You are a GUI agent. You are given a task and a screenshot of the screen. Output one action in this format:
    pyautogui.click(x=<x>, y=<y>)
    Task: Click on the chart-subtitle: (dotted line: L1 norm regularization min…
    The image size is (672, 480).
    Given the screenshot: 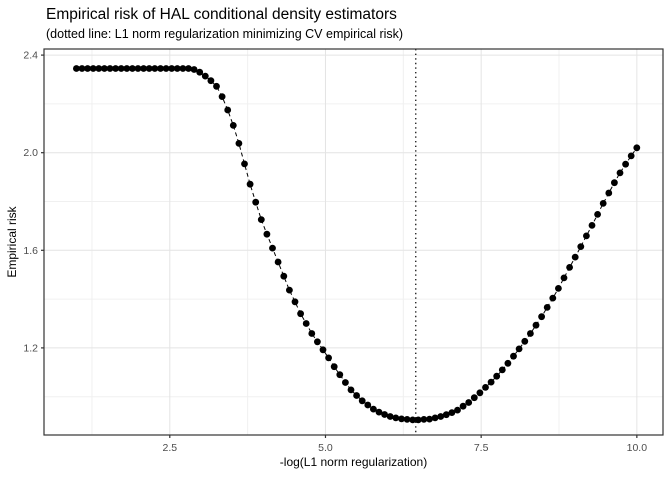 What is the action you would take?
    pyautogui.click(x=225, y=34)
    